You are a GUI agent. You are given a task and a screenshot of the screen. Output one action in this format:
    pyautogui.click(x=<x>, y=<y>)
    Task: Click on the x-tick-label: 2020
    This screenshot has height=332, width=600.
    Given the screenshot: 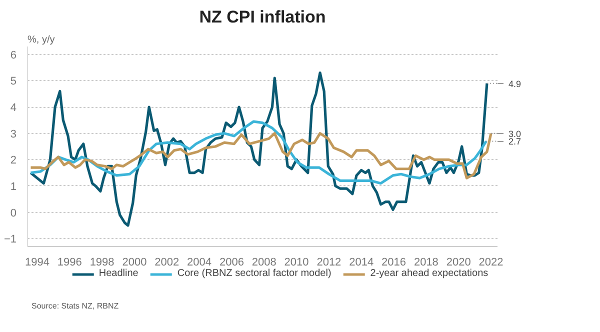 What is the action you would take?
    pyautogui.click(x=458, y=262)
    